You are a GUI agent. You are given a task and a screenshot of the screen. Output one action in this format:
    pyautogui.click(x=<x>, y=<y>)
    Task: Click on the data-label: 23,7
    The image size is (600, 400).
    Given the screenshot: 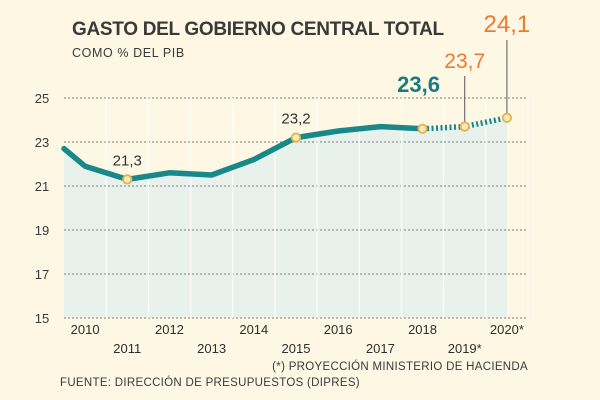 What is the action you would take?
    pyautogui.click(x=464, y=61)
    